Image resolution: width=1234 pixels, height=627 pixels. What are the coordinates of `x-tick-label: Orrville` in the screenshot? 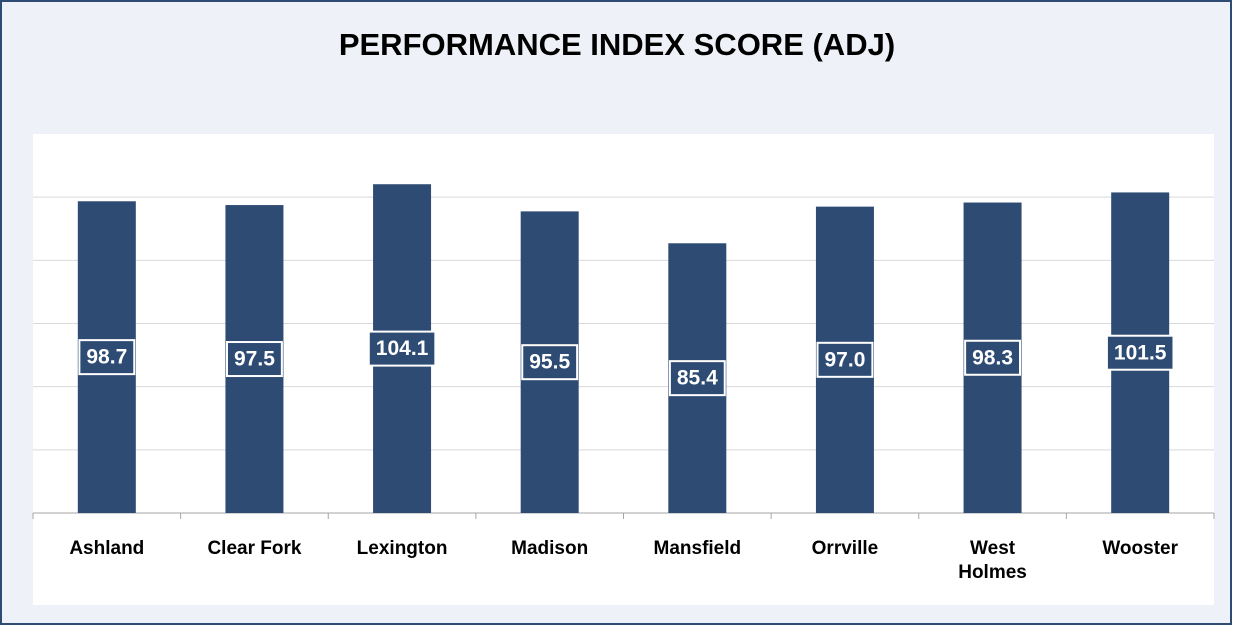 It's located at (845, 548).